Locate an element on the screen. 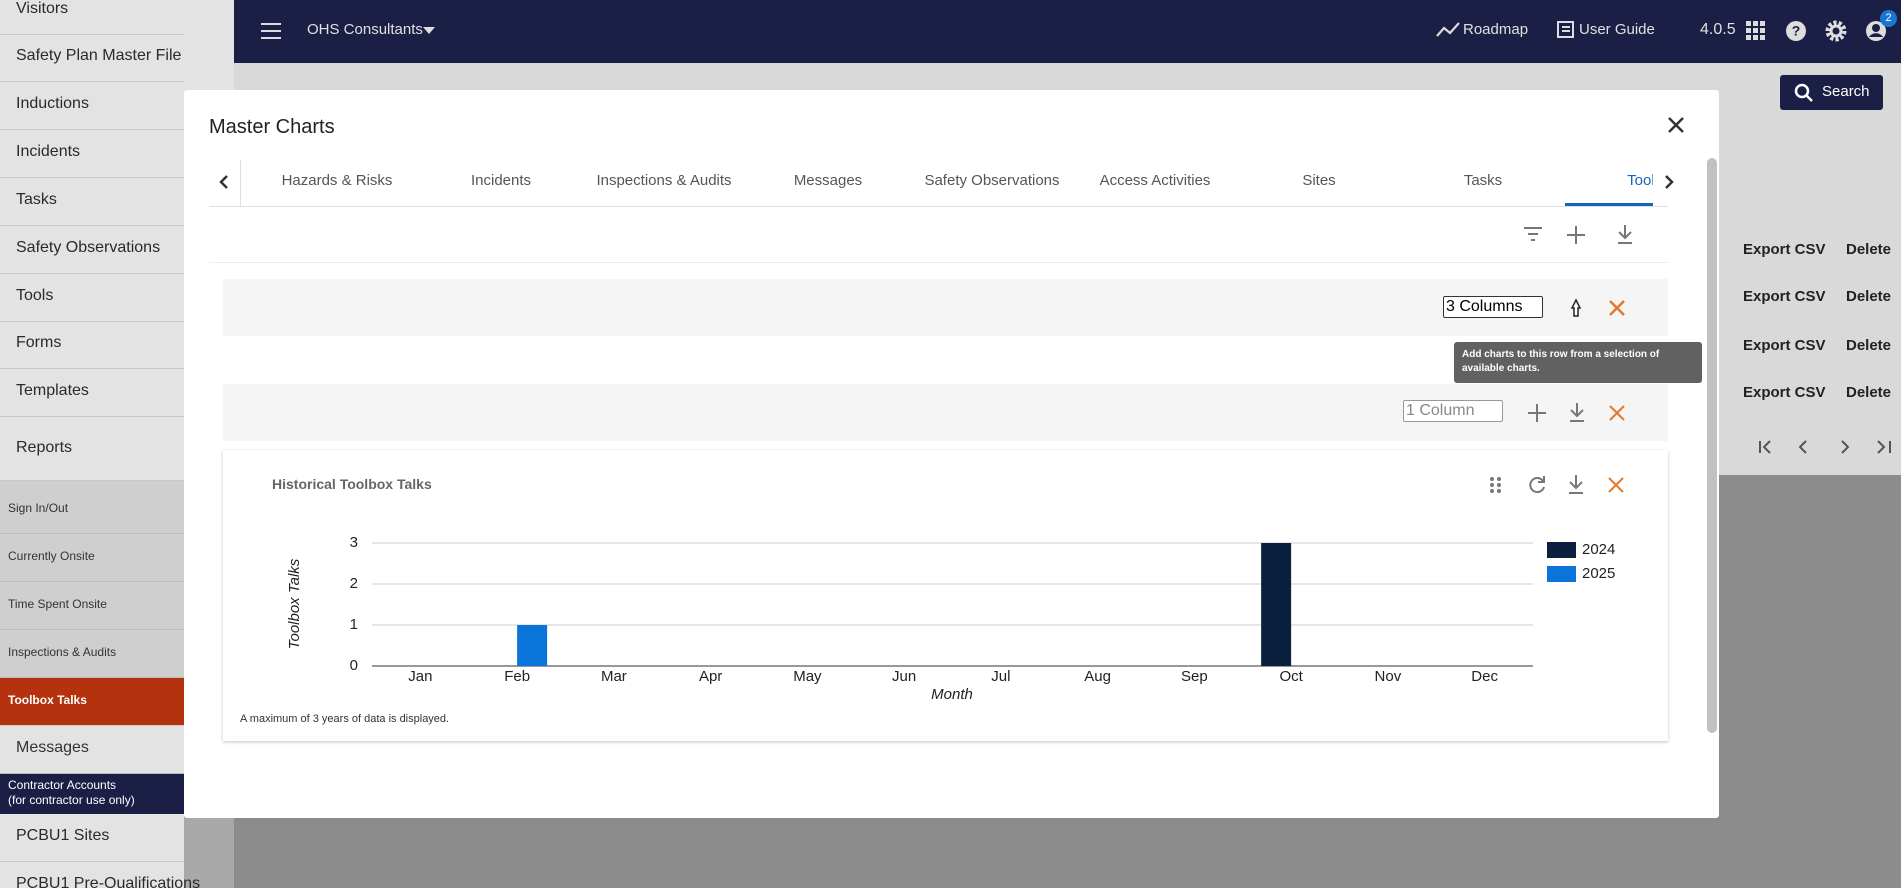  sub-item: Currently Onsite is located at coordinates (92, 558).